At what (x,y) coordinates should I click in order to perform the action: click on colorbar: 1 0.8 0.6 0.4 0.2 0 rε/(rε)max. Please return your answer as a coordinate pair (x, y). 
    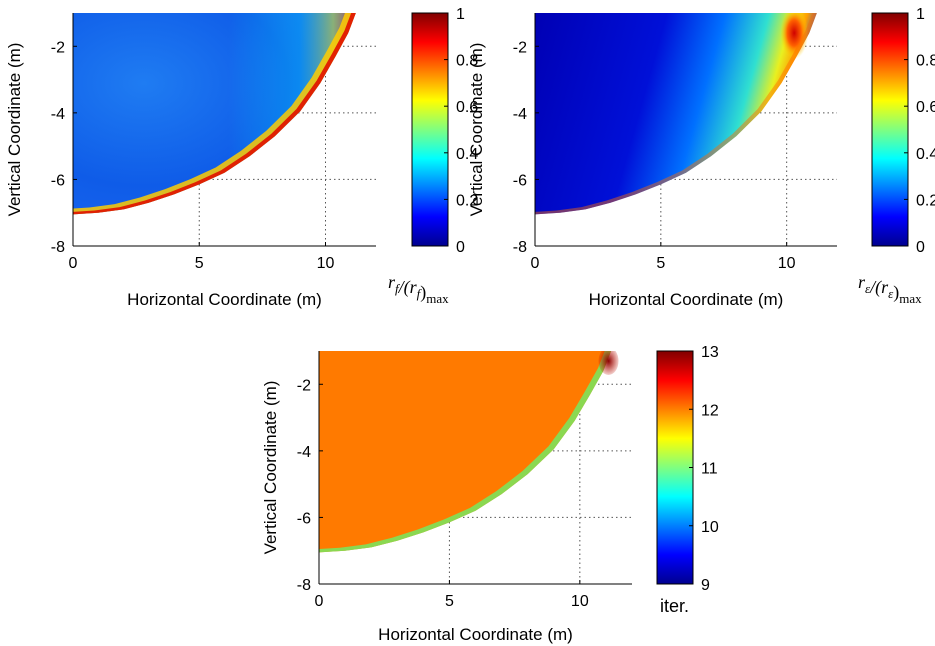
    Looking at the image, I should click on (896, 156).